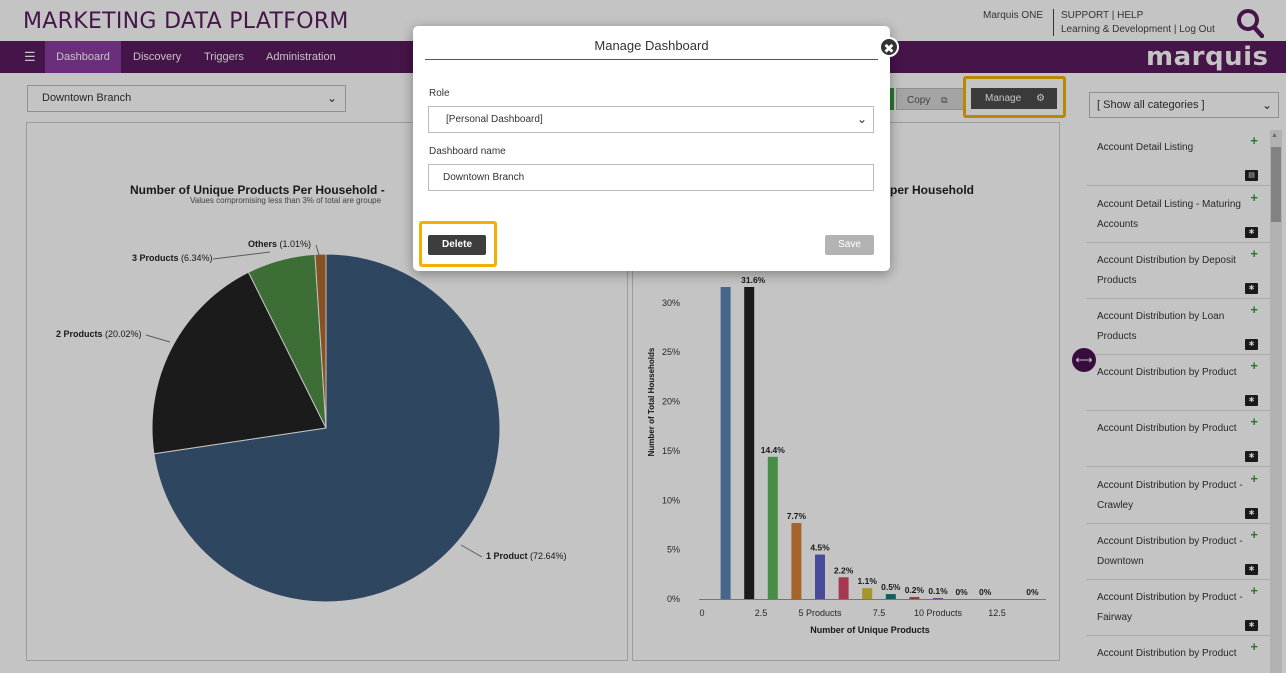 This screenshot has width=1286, height=673. Describe the element at coordinates (651, 177) in the screenshot. I see `dashboard-name-input` at that location.